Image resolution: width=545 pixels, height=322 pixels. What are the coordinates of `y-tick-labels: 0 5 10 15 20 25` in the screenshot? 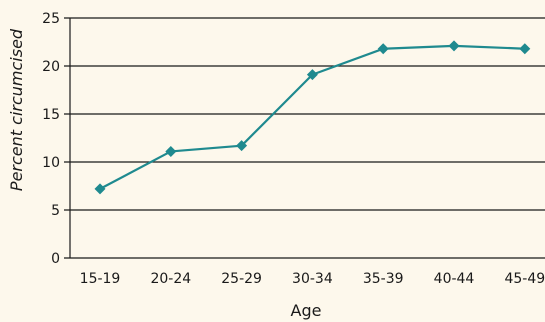 It's located at (51, 139).